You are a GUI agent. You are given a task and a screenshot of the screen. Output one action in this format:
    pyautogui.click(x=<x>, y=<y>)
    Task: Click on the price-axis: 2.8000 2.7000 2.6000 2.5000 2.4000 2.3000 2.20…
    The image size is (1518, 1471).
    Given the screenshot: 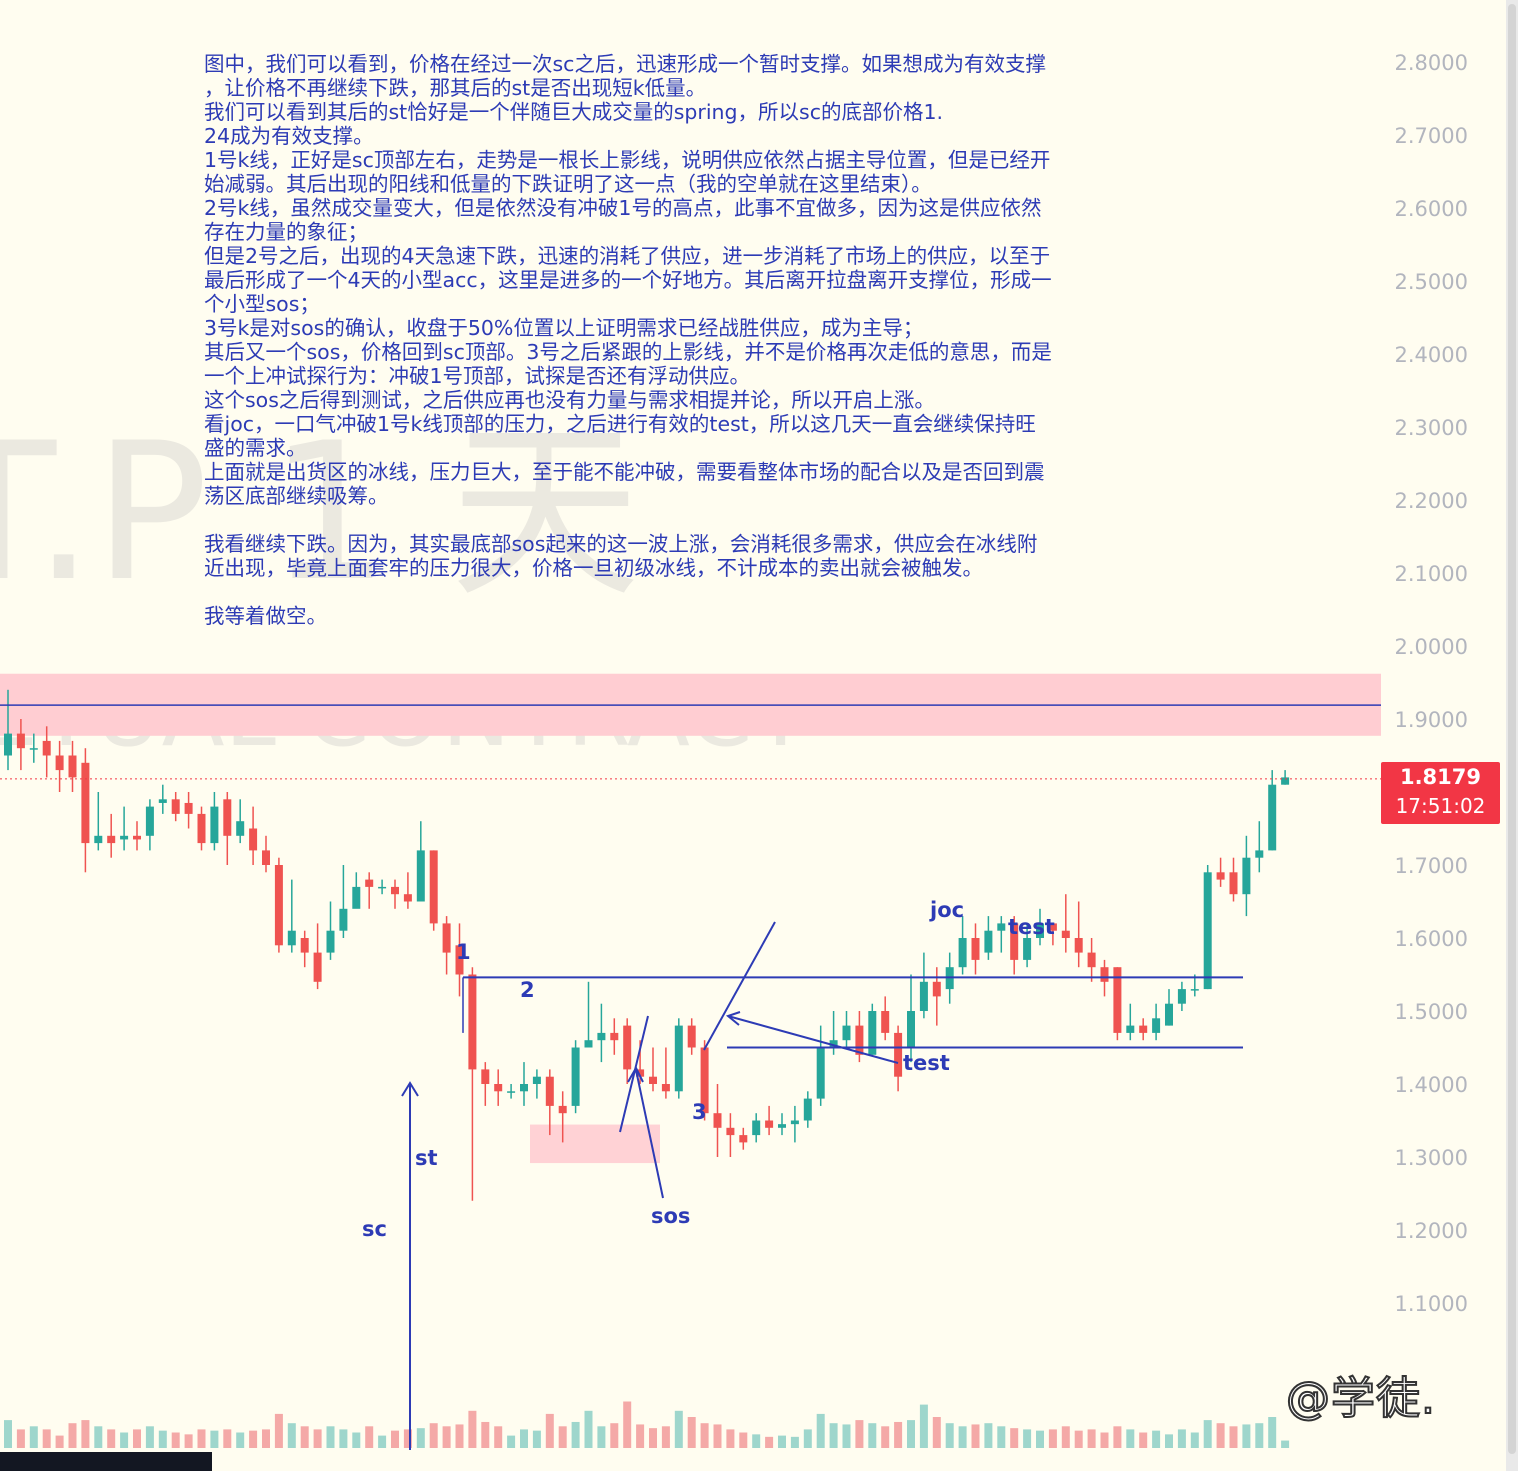 What is the action you would take?
    pyautogui.click(x=1450, y=683)
    